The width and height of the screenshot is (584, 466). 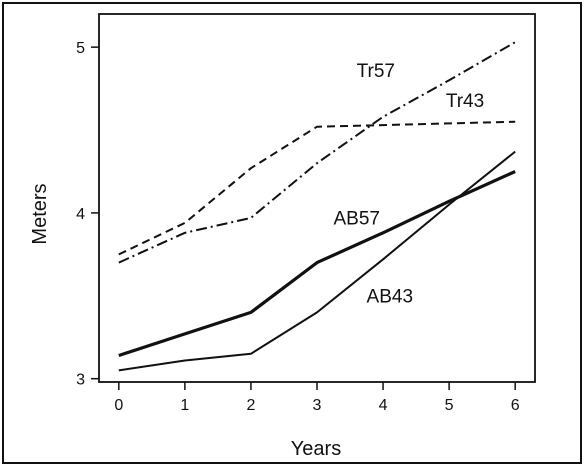 What do you see at coordinates (184, 405) in the screenshot?
I see `x-tick-label-1: 1` at bounding box center [184, 405].